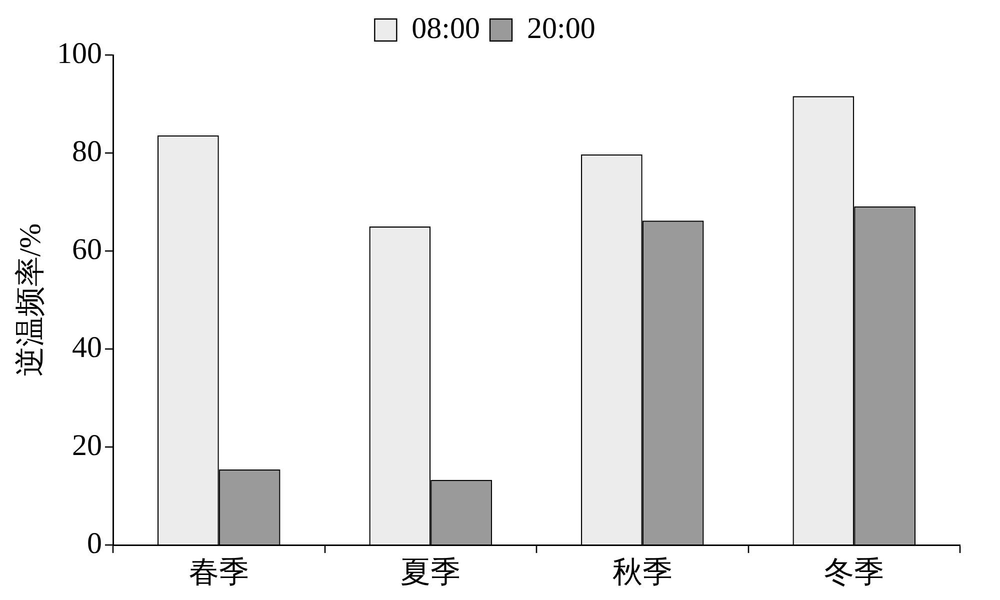 This screenshot has height=600, width=1000. What do you see at coordinates (642, 572) in the screenshot?
I see `x-tick-label: 秋季` at bounding box center [642, 572].